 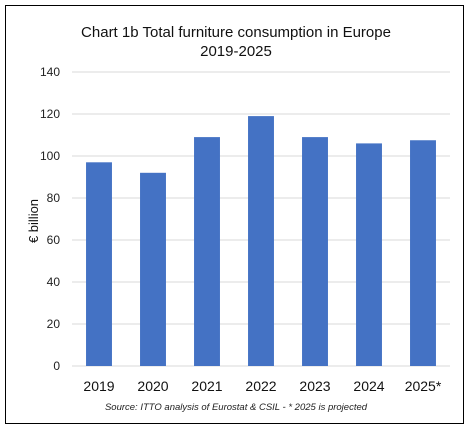 I want to click on bar-2019, so click(x=99, y=264).